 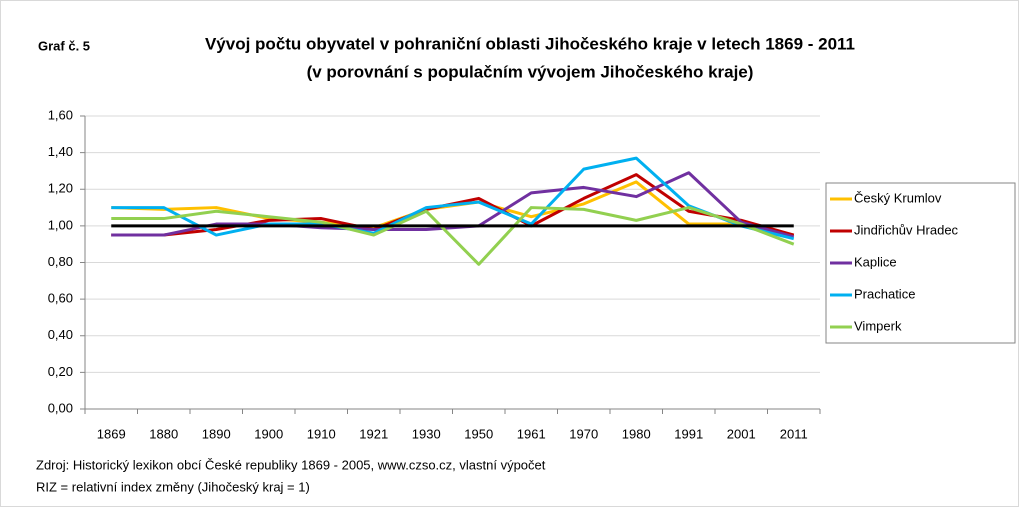 What do you see at coordinates (163, 433) in the screenshot?
I see `x-tick-label: 1880` at bounding box center [163, 433].